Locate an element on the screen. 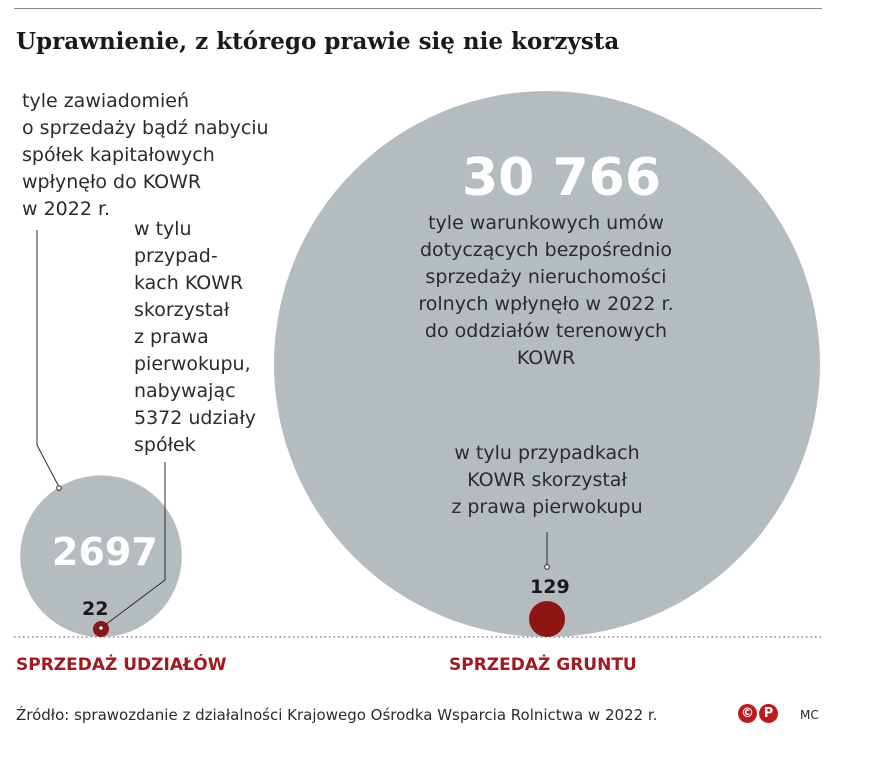 The height and width of the screenshot is (760, 872). leader-dot-exercised-land is located at coordinates (547, 567).